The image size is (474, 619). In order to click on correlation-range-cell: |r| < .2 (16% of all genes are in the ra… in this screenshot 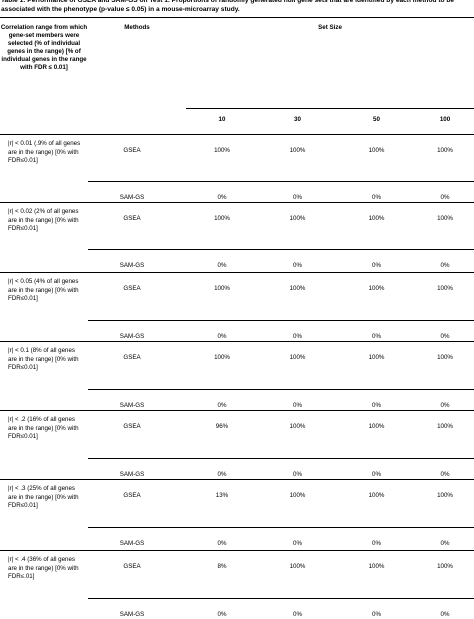, I will do `click(44, 445)`.